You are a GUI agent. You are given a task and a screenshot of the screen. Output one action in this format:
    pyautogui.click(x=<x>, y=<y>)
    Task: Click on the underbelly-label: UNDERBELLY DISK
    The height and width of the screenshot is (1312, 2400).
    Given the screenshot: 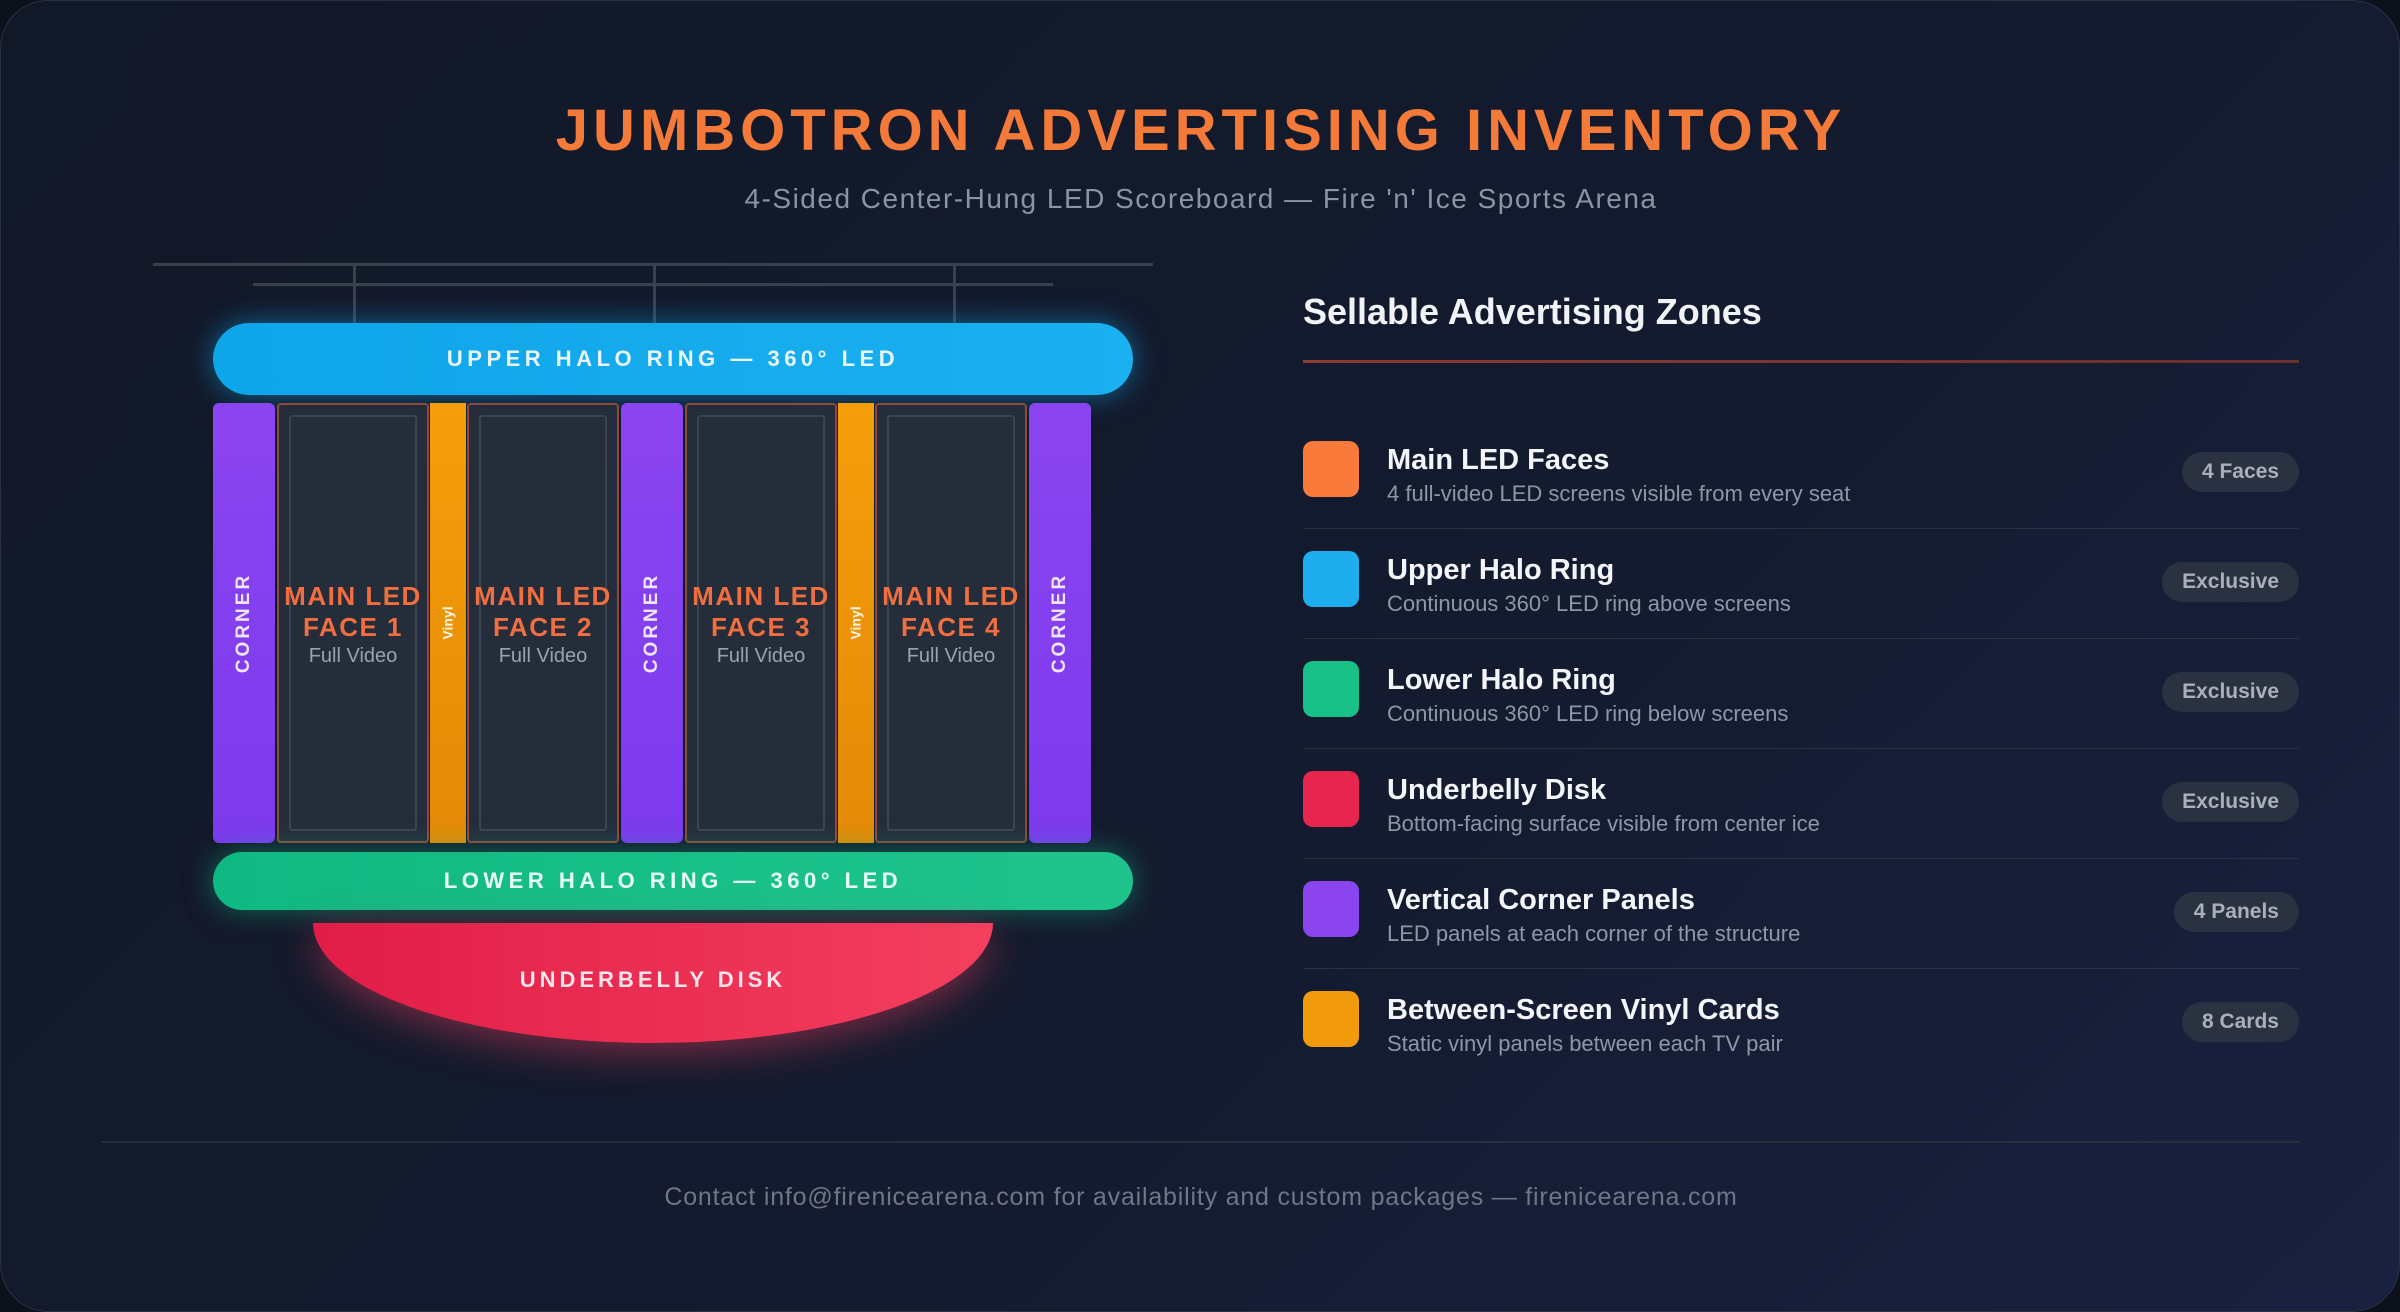 What is the action you would take?
    pyautogui.click(x=653, y=979)
    